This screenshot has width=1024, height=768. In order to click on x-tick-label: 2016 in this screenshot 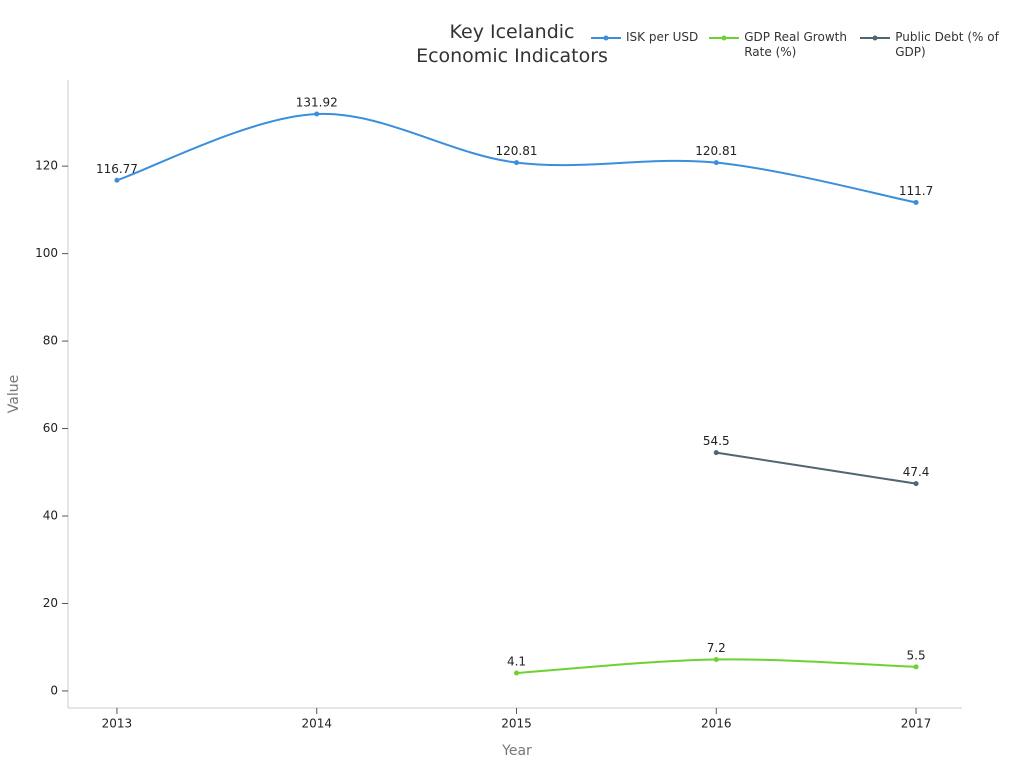, I will do `click(716, 724)`.